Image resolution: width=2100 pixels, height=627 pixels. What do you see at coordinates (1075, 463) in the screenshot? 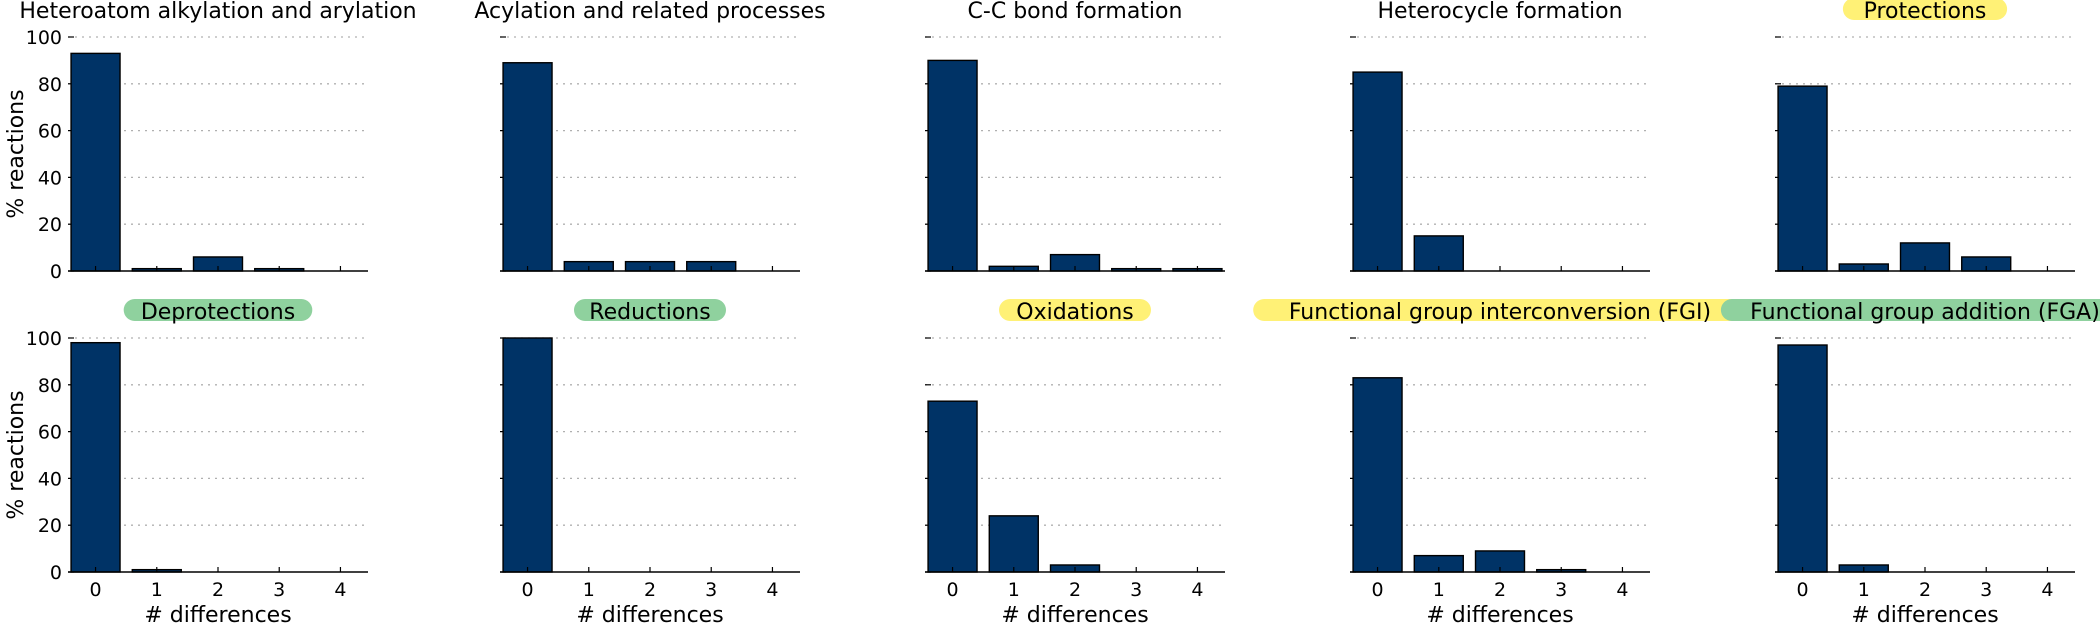
I see `subplot-8: Oxidations 0 1 2 3 4 # differences` at bounding box center [1075, 463].